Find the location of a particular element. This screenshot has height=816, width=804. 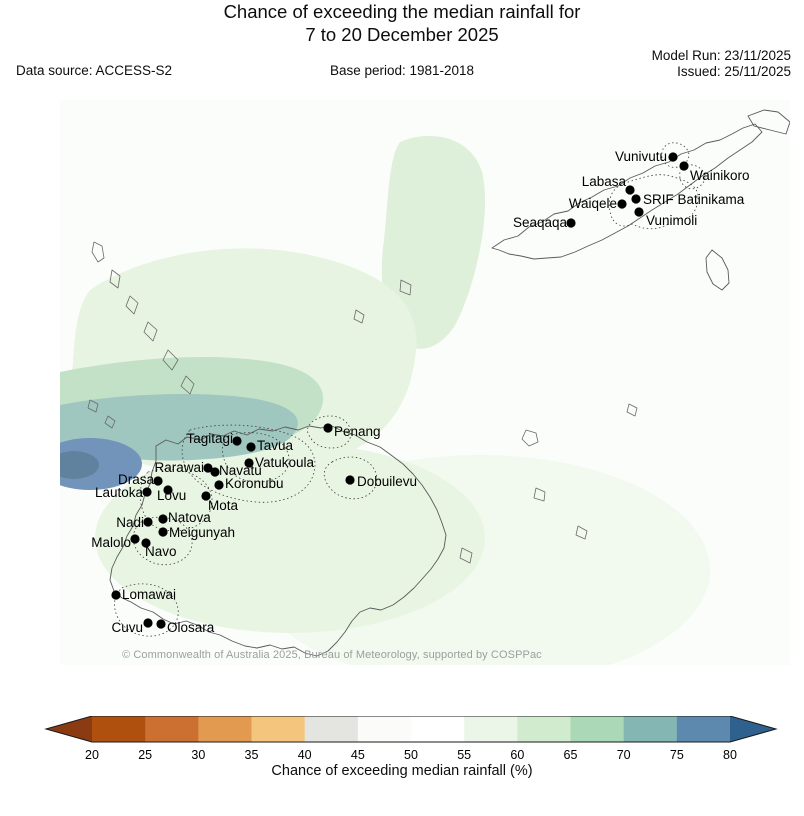

station-label: Olosara is located at coordinates (191, 627).